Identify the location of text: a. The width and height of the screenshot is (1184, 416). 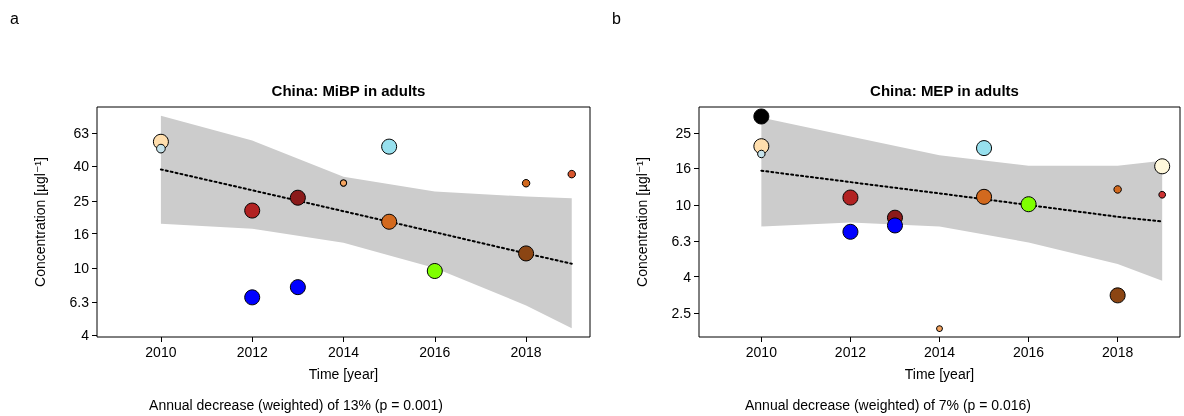
(14, 18).